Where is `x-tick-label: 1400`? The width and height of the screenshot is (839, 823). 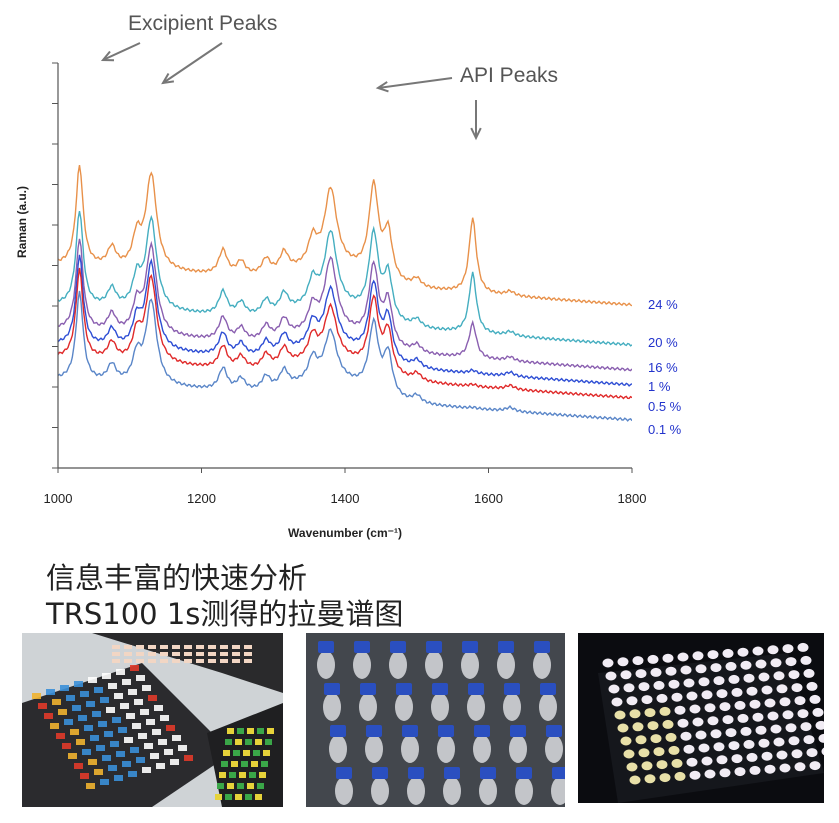 x-tick-label: 1400 is located at coordinates (345, 498).